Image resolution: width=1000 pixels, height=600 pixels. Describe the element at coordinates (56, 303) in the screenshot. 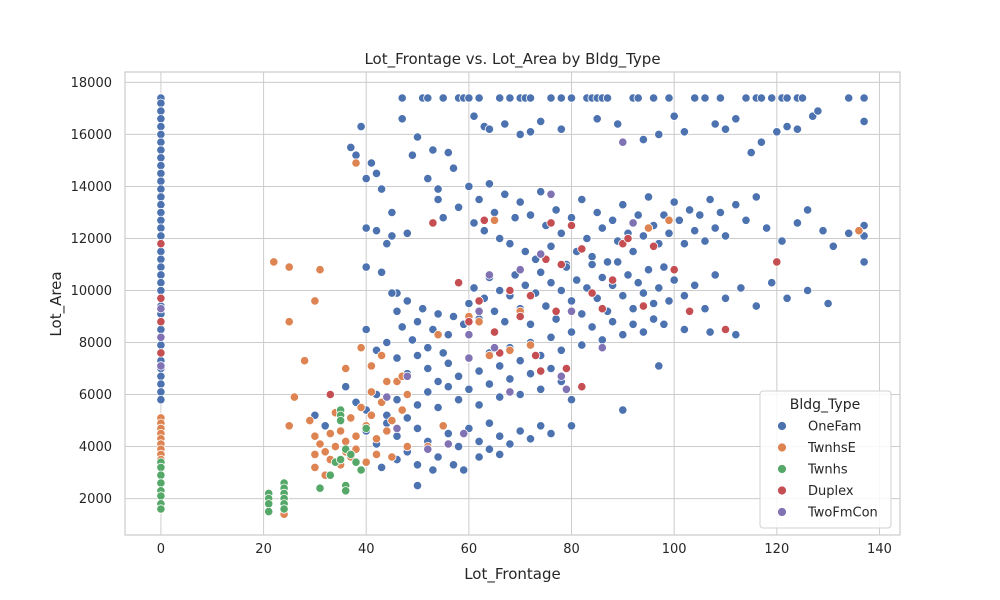

I see `y-axis-label: Lot_Area` at that location.